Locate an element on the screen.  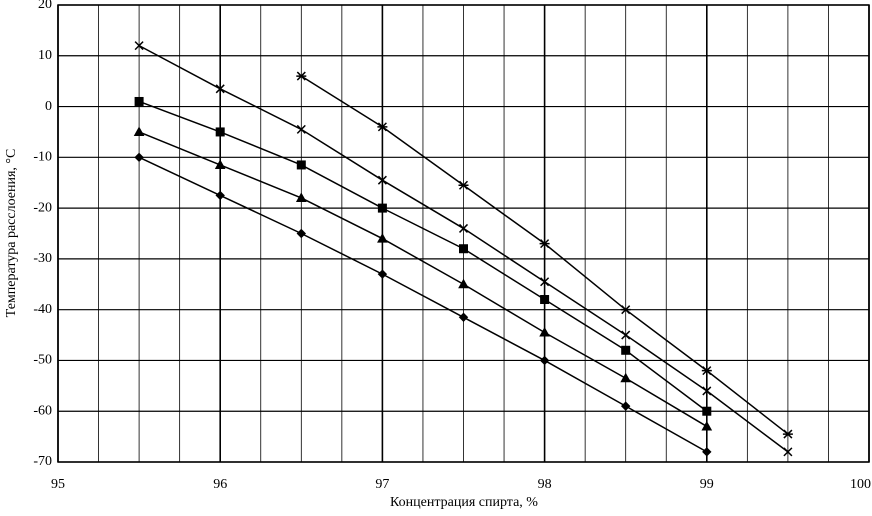
y-tick-label: -70 is located at coordinates (42, 461).